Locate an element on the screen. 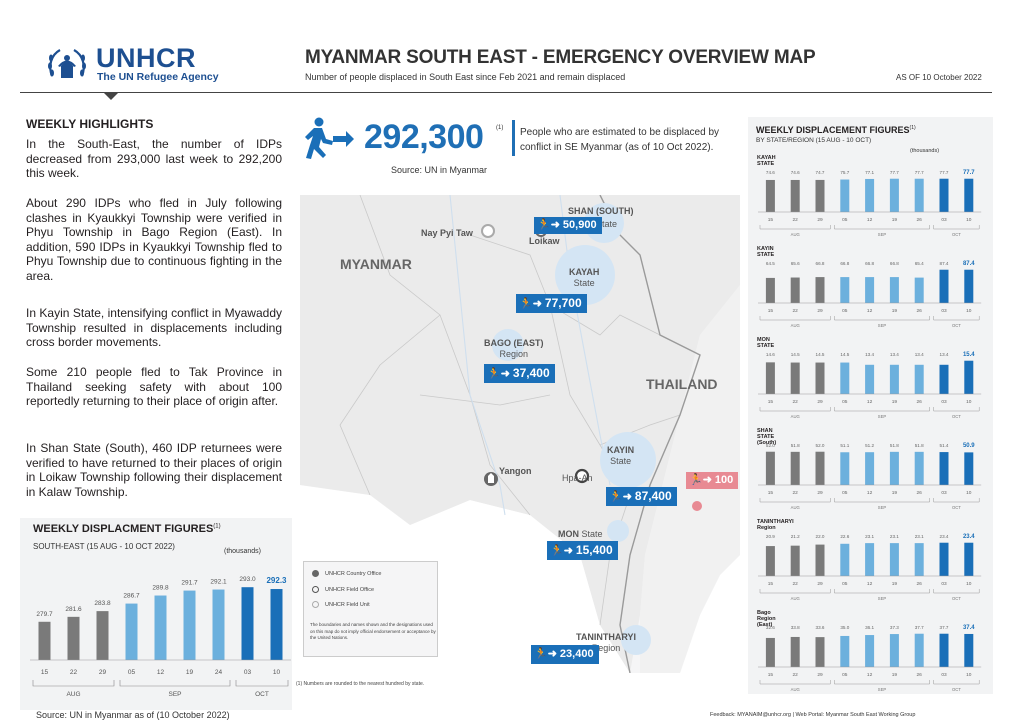 Image resolution: width=1024 pixels, height=724 pixels. southeast-month-label: SEP is located at coordinates (174, 694).